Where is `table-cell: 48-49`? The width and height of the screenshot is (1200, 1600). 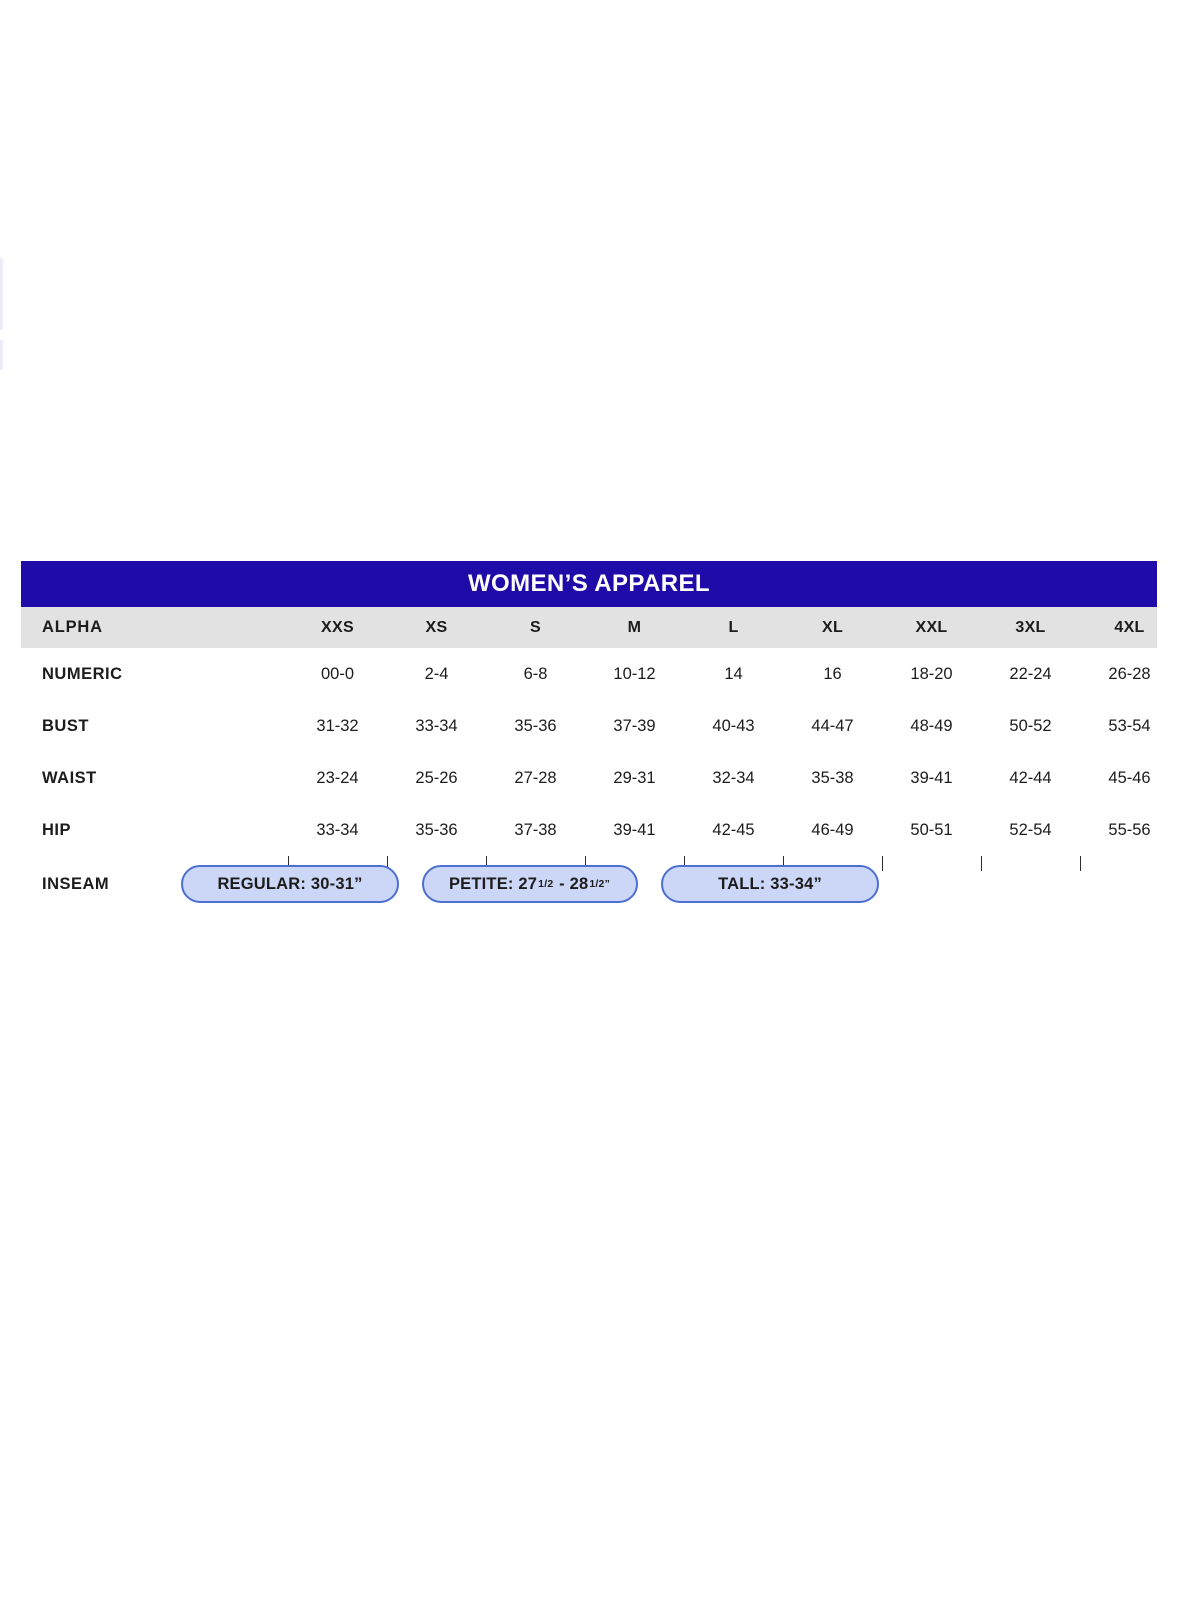 table-cell: 48-49 is located at coordinates (931, 725).